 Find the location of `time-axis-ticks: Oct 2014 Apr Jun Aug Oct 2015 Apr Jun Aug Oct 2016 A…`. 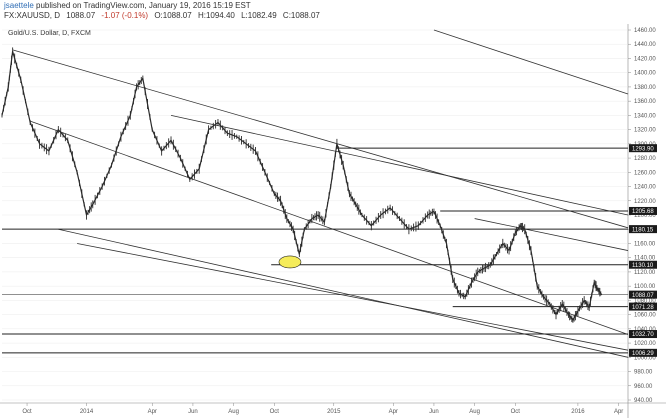

time-axis-ticks: Oct 2014 Apr Jun Aug Oct 2015 Apr Jun Aug Oct 2016 A… is located at coordinates (322, 409).